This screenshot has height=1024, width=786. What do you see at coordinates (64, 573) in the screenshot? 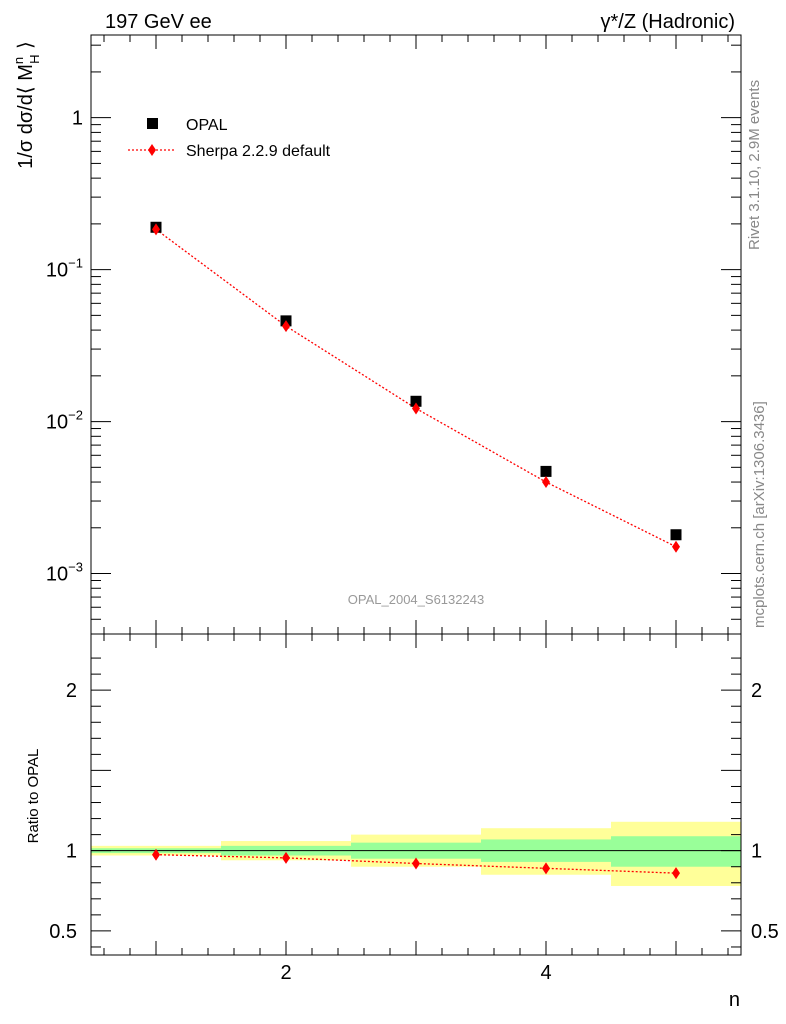
I see `y-tick-label: 10⁻³` at bounding box center [64, 573].